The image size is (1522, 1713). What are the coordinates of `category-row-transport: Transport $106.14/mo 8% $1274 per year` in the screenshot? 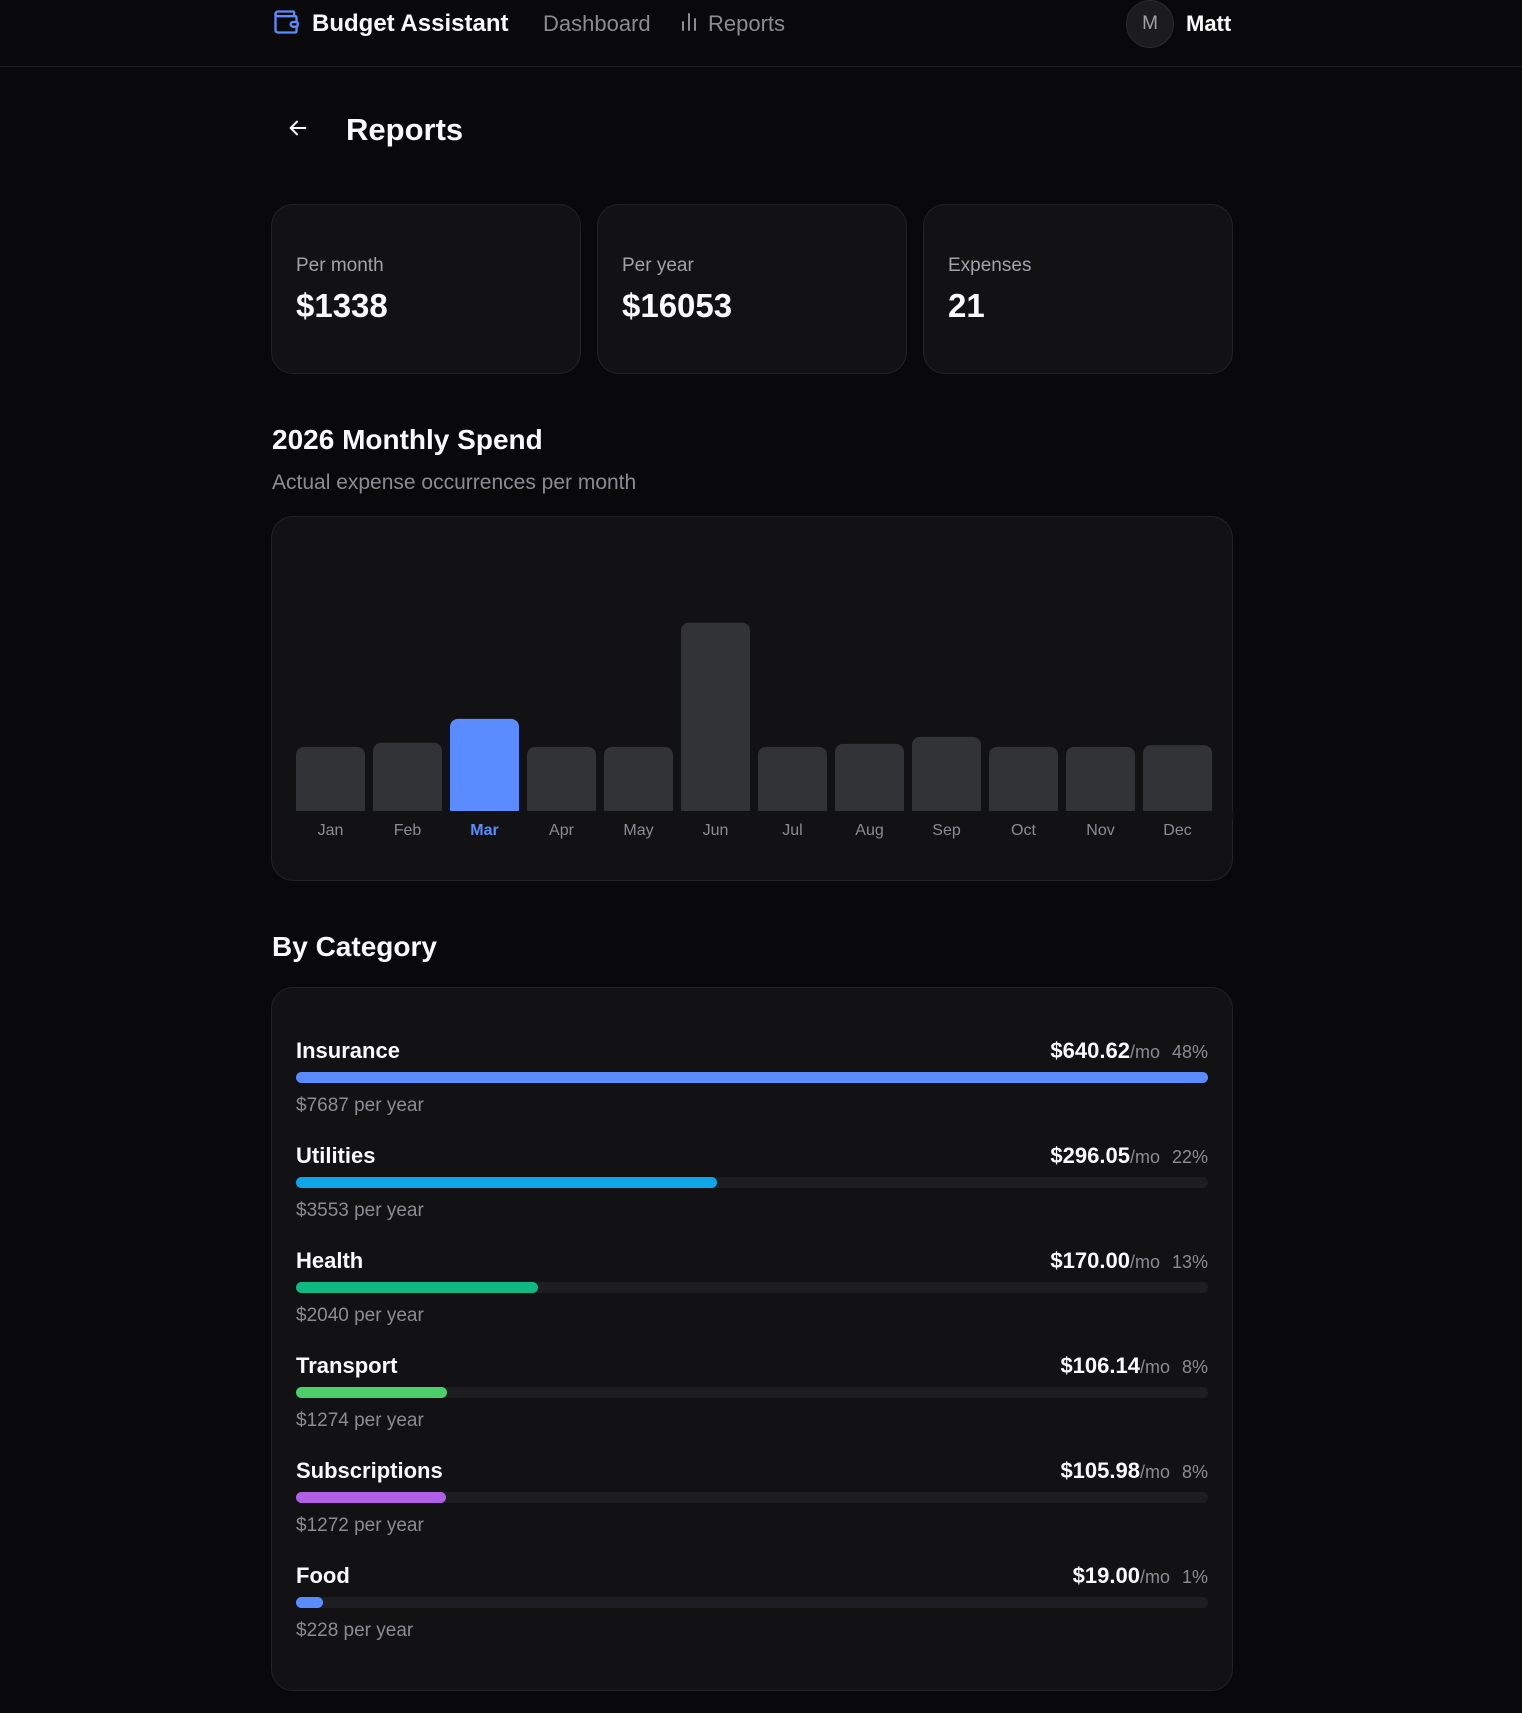 It's located at (752, 1400).